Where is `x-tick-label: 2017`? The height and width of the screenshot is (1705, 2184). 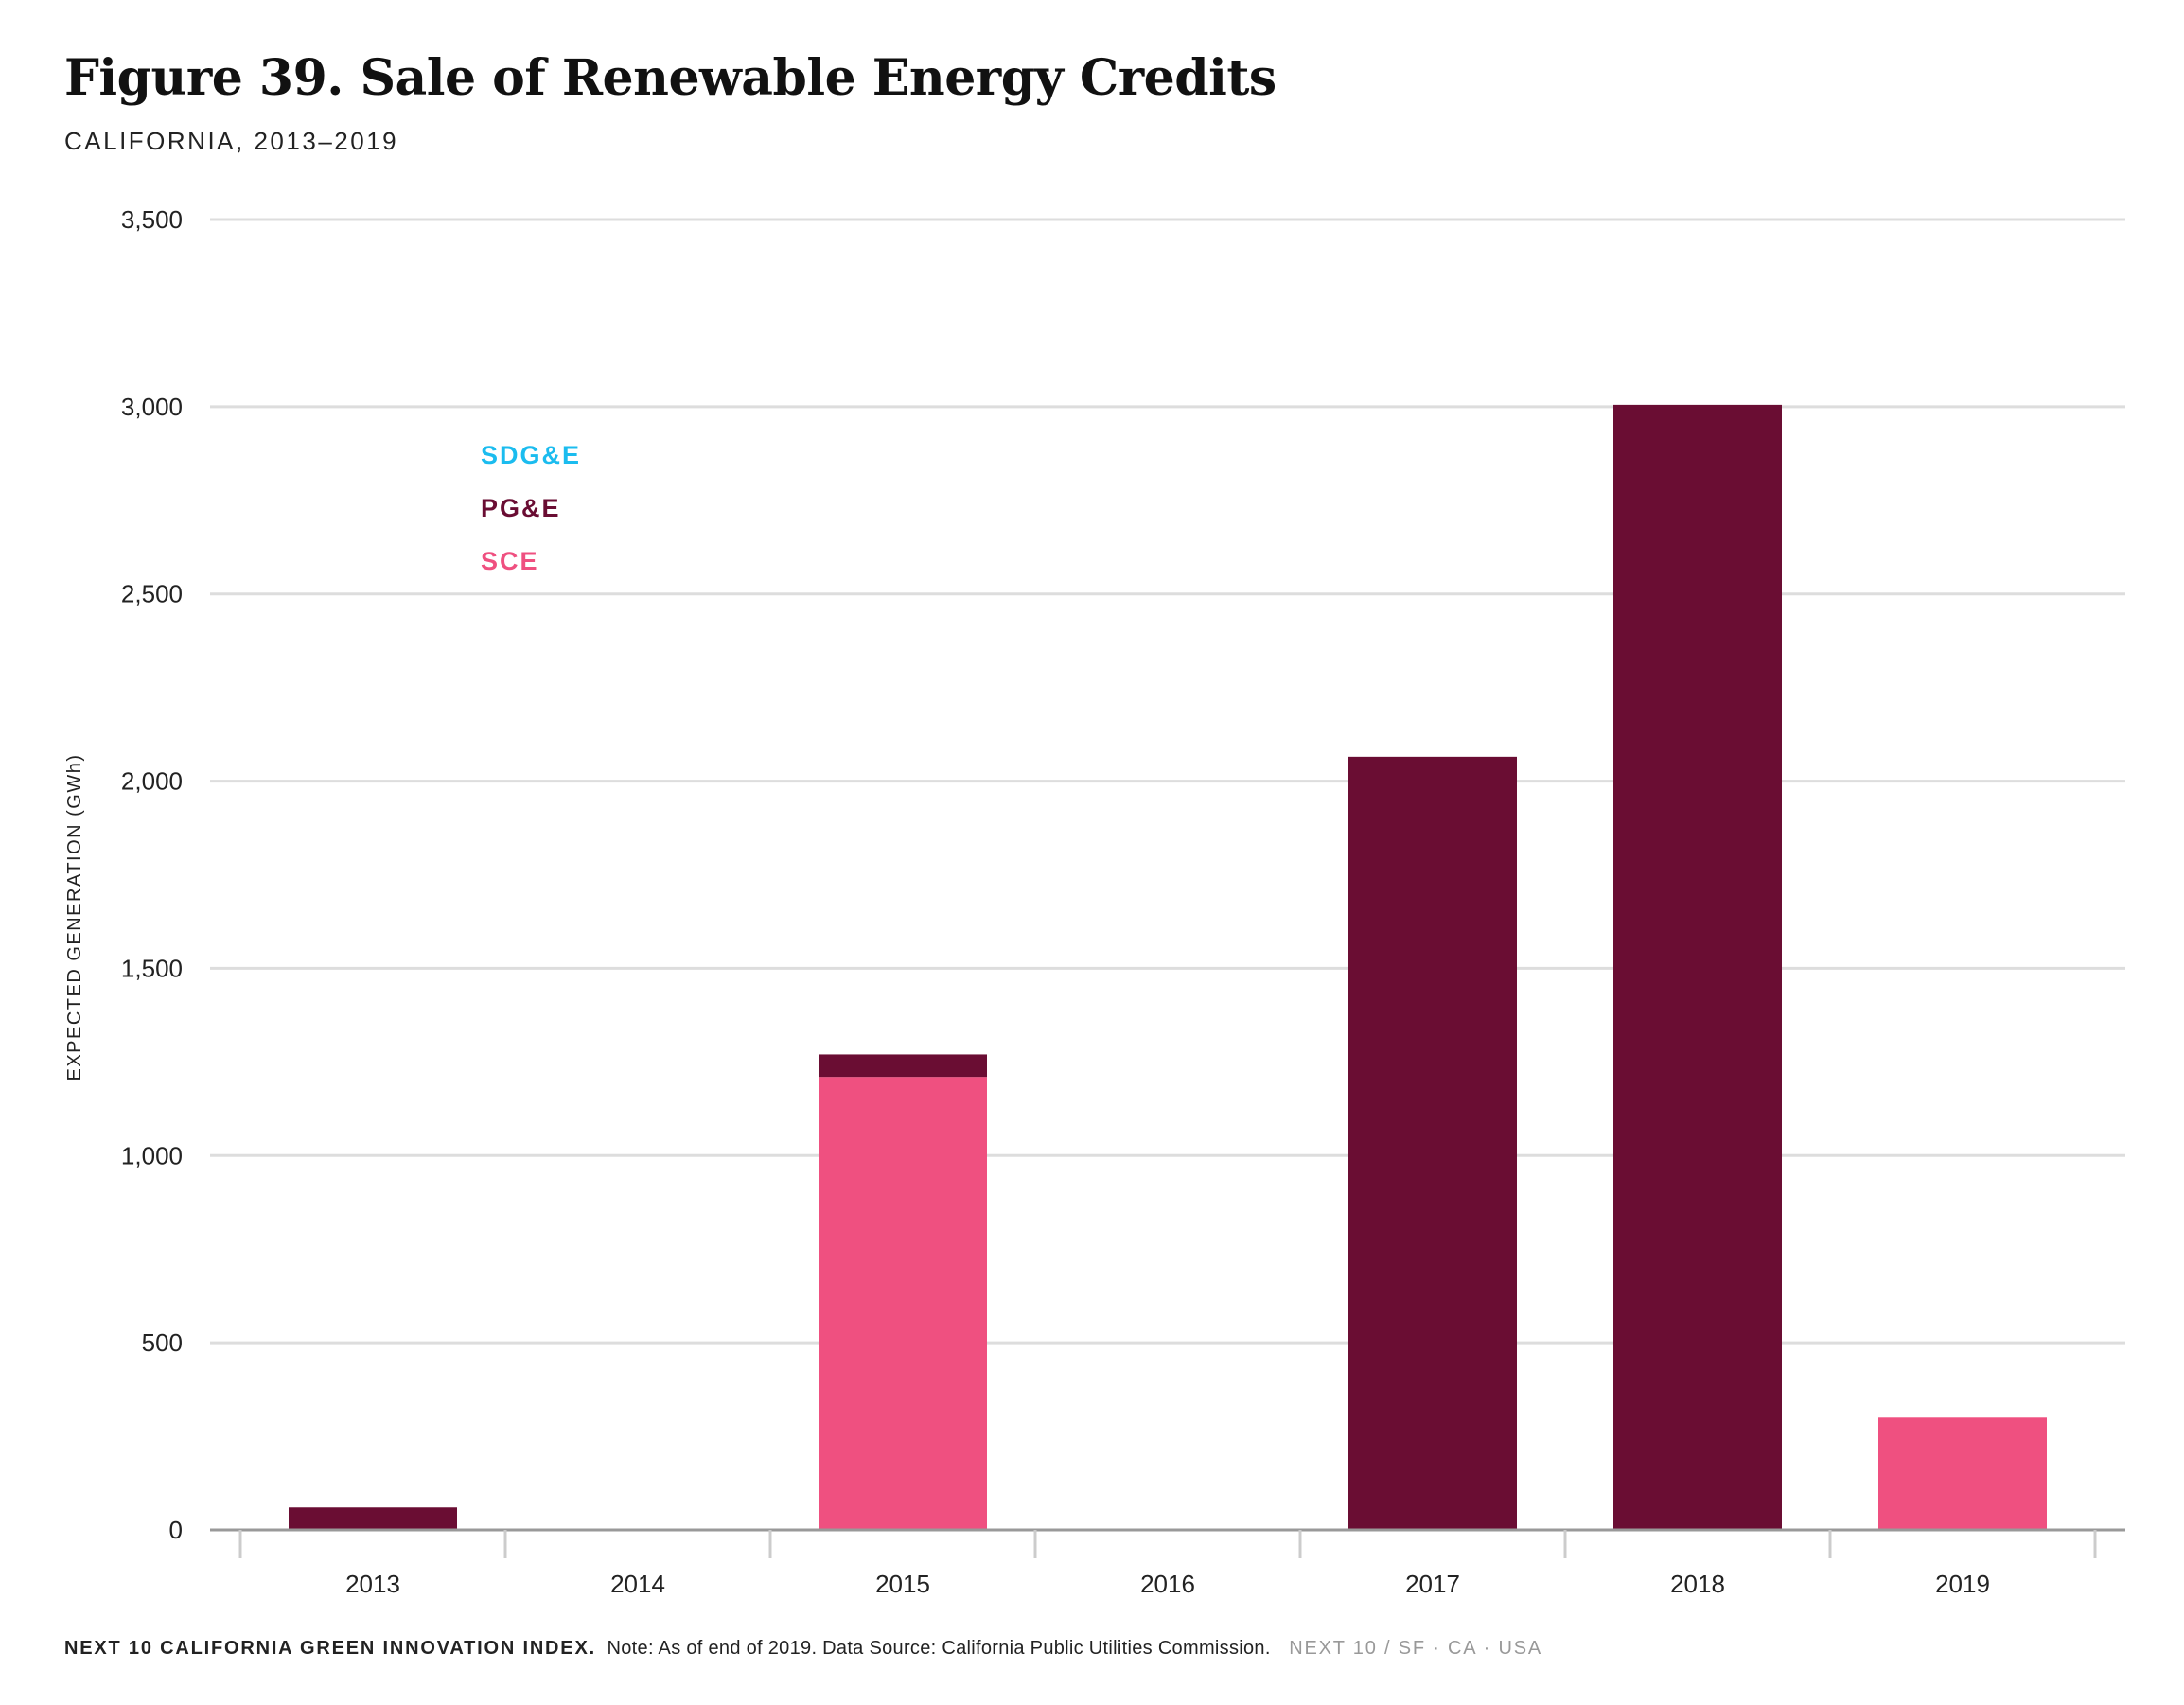 x-tick-label: 2017 is located at coordinates (1432, 1584).